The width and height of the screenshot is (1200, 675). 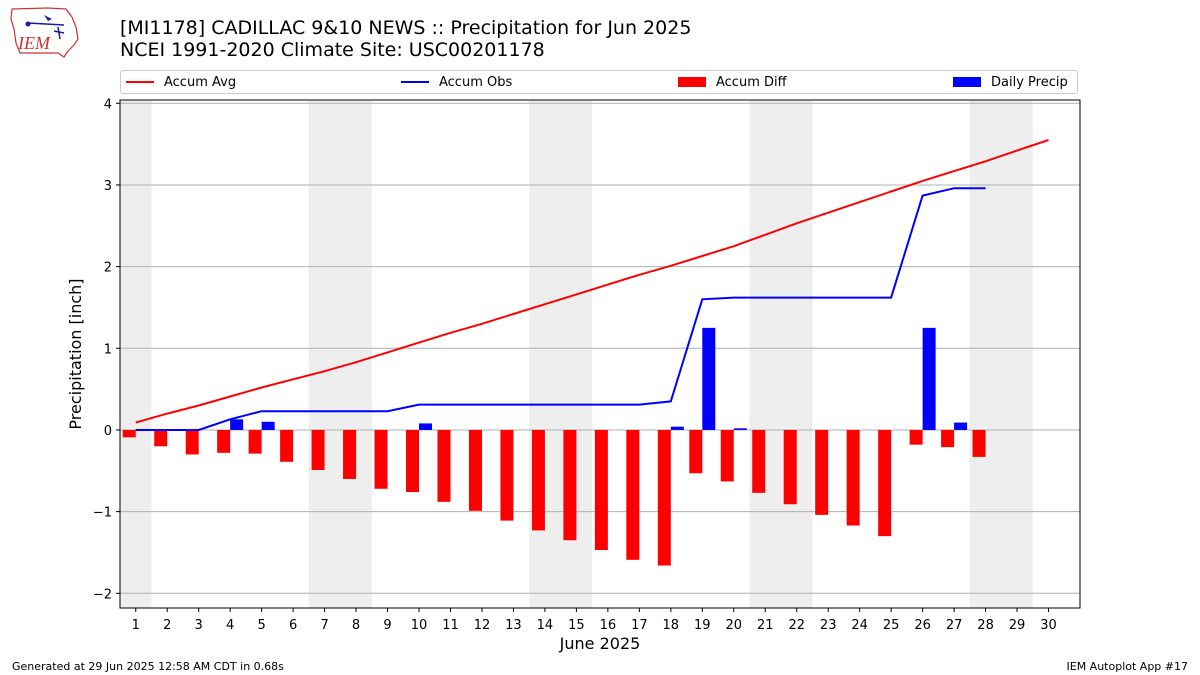 What do you see at coordinates (102, 594) in the screenshot?
I see `ytick-label-0: −2` at bounding box center [102, 594].